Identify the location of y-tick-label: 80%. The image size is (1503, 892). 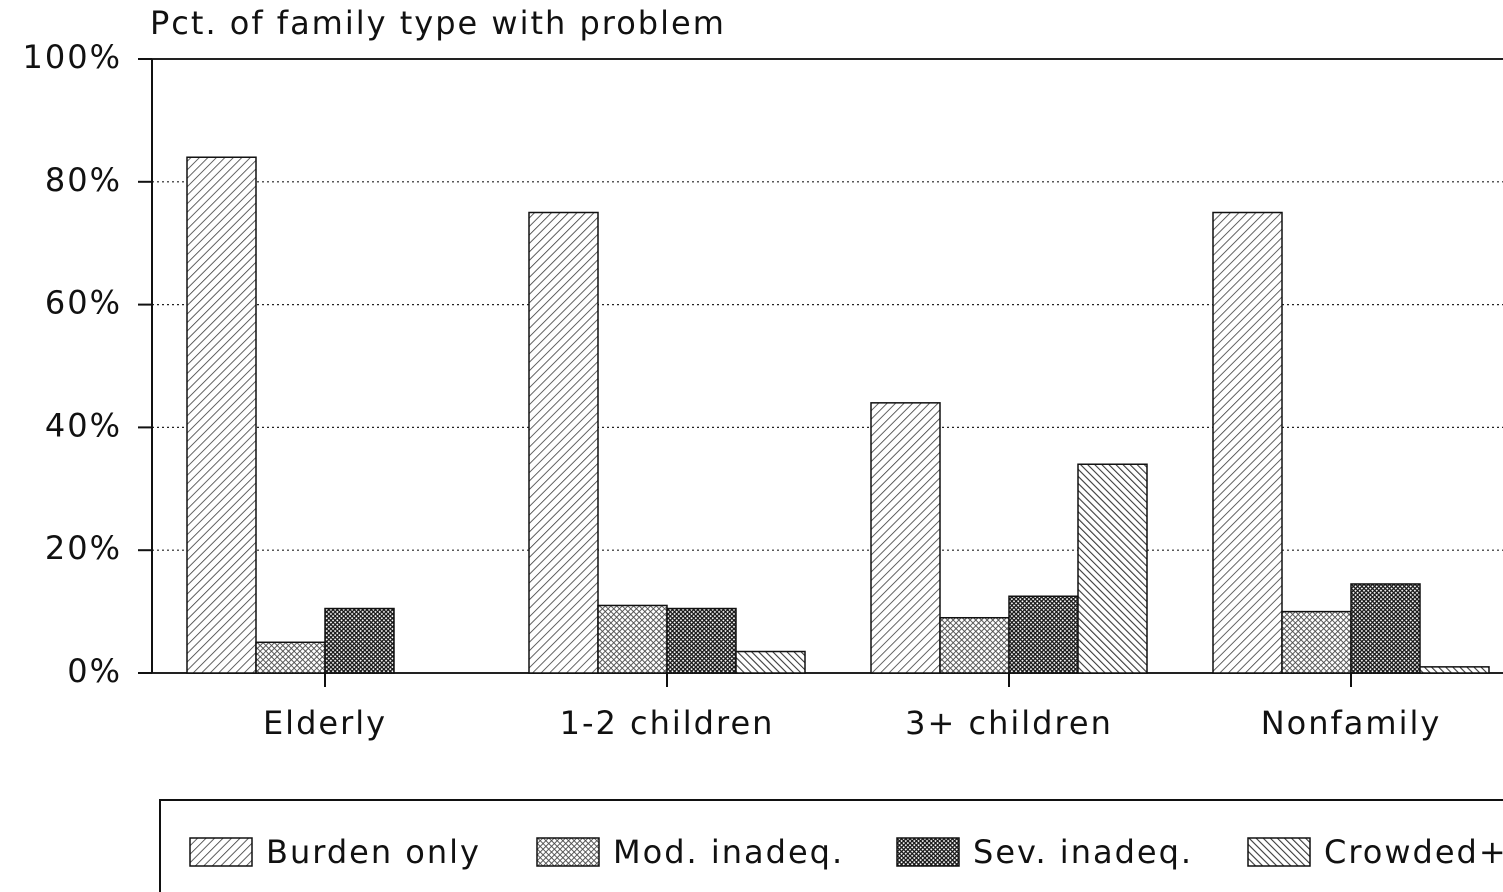
(83, 180).